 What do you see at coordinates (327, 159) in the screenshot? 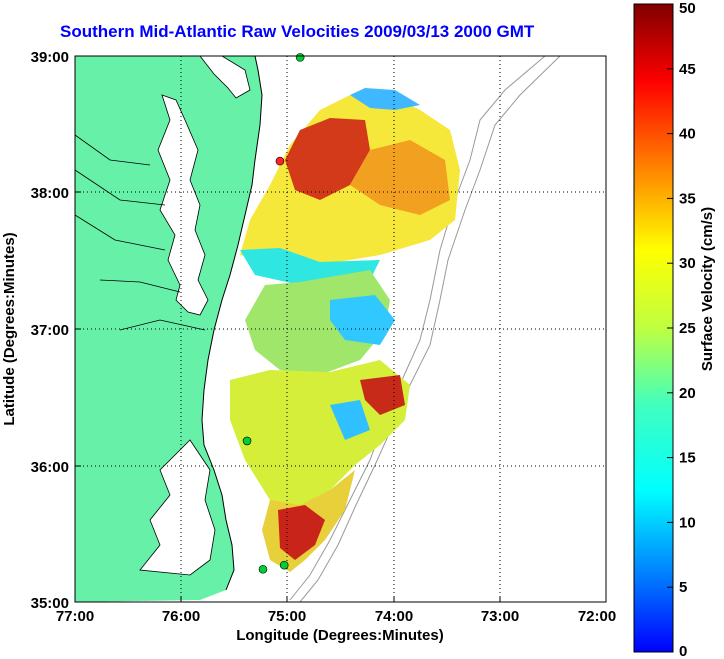
I see `velocity-field-north-hot` at bounding box center [327, 159].